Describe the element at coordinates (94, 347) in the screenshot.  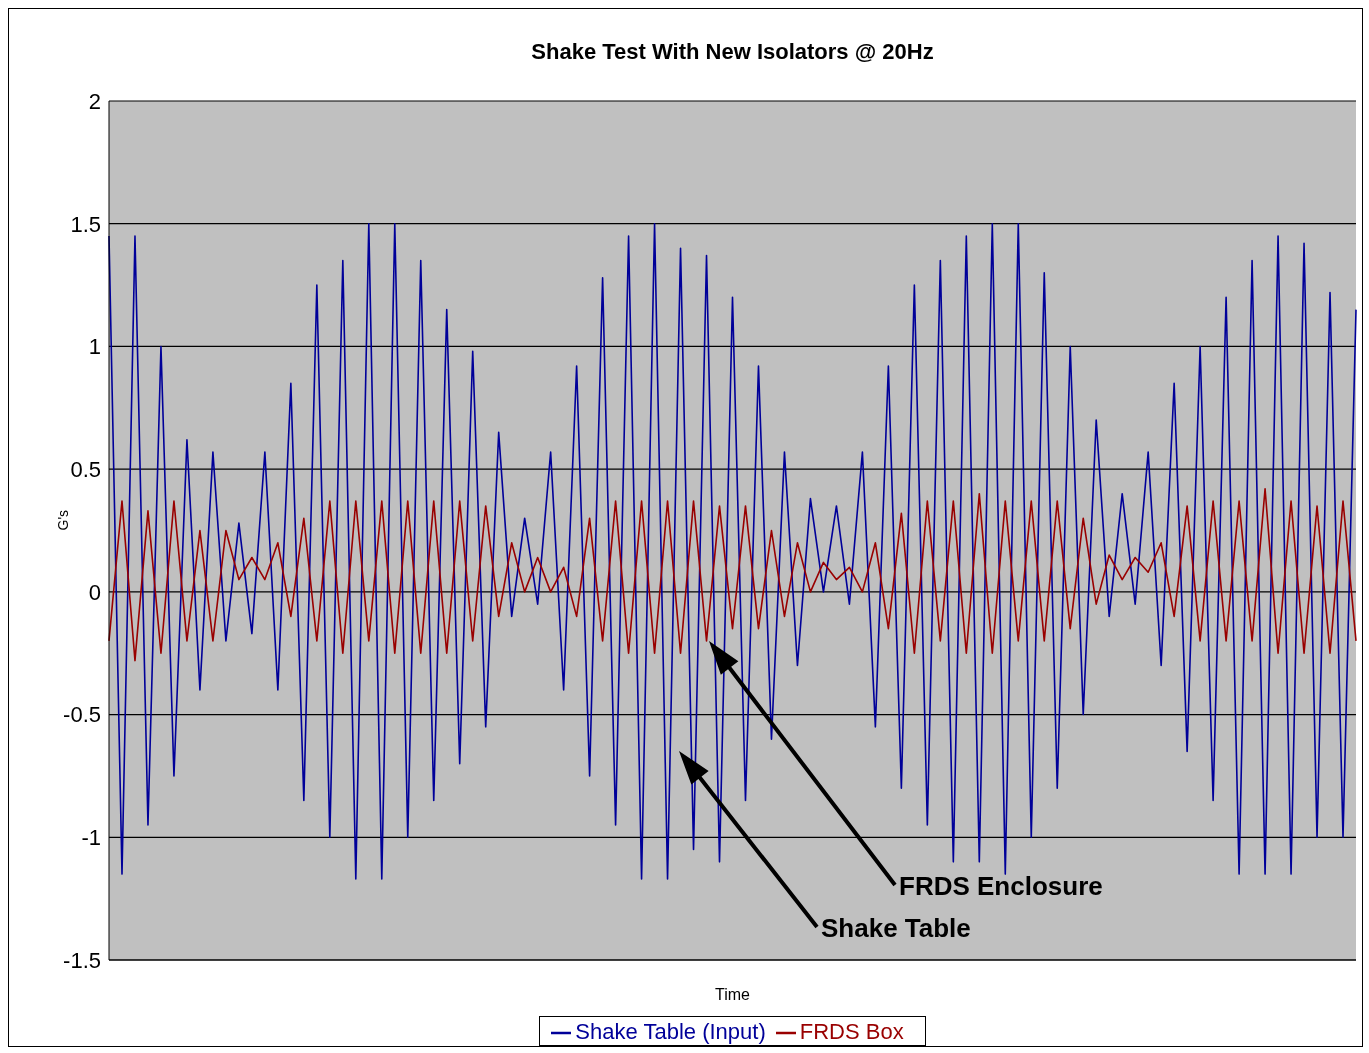
I see `y-tick-label: 1` at that location.